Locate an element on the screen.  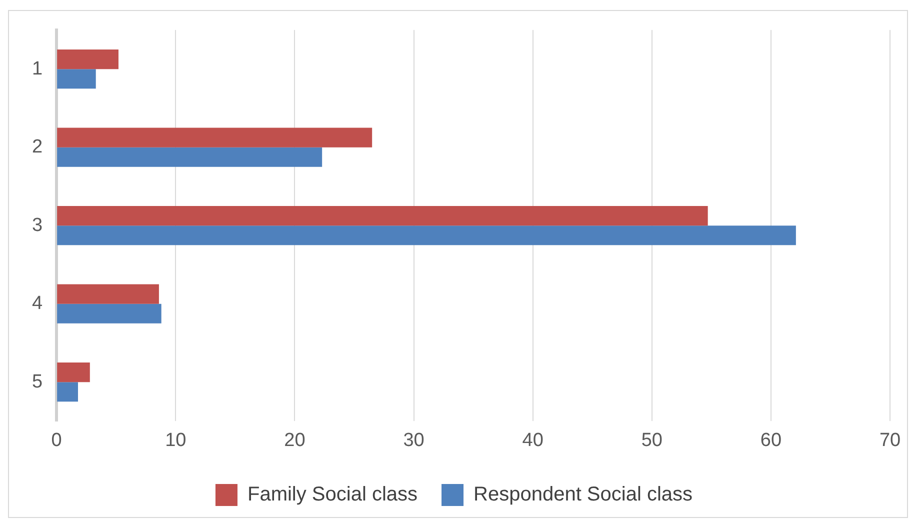
legend-label: Respondent Social class is located at coordinates (583, 495).